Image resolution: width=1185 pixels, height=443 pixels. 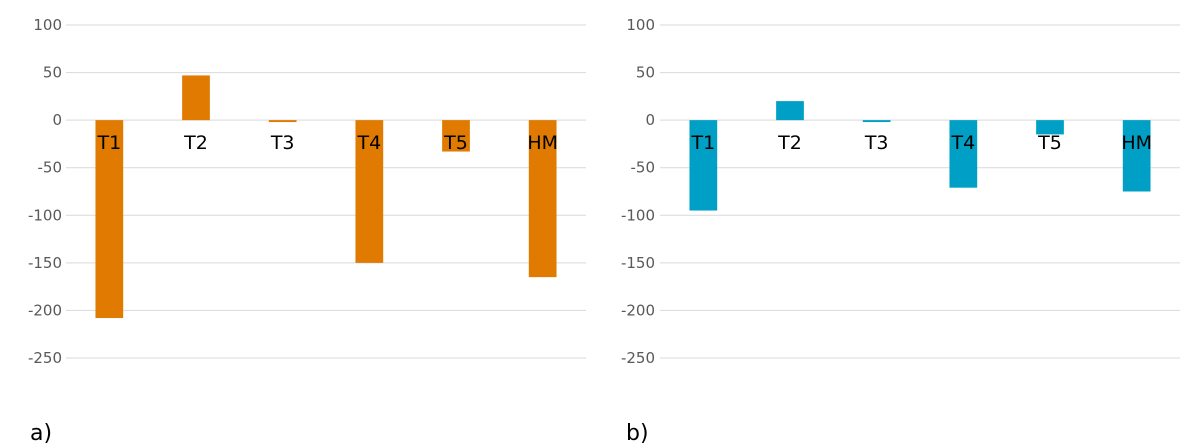 What do you see at coordinates (638, 358) in the screenshot?
I see `y-tick-label-b-7: -250` at bounding box center [638, 358].